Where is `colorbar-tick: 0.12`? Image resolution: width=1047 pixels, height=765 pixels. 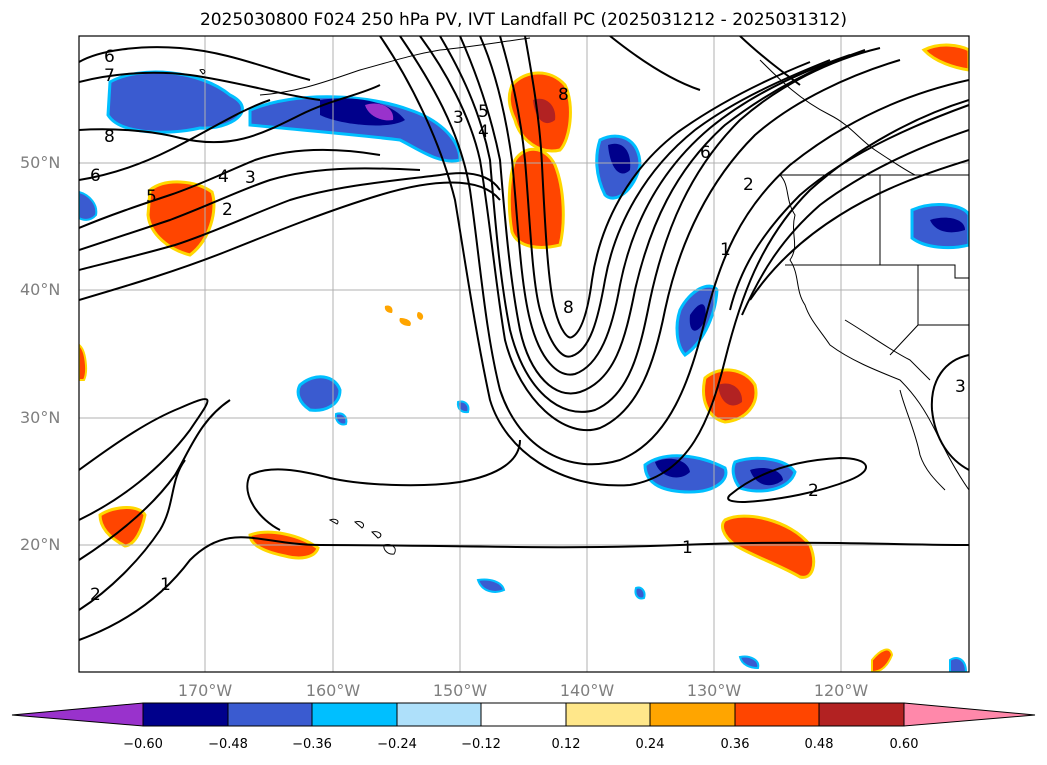
colorbar-tick: 0.12 is located at coordinates (566, 744).